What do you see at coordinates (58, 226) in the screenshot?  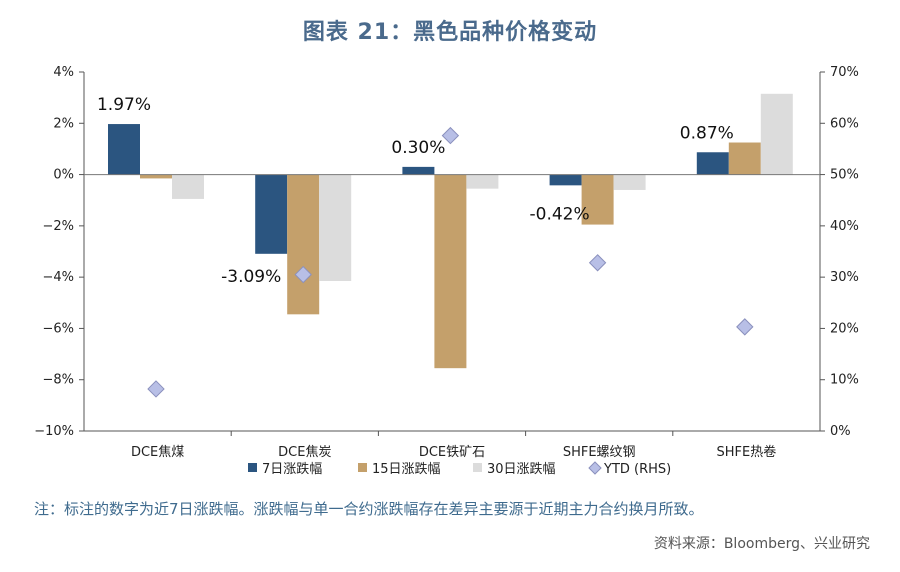 I see `left-tick-label: −2%` at bounding box center [58, 226].